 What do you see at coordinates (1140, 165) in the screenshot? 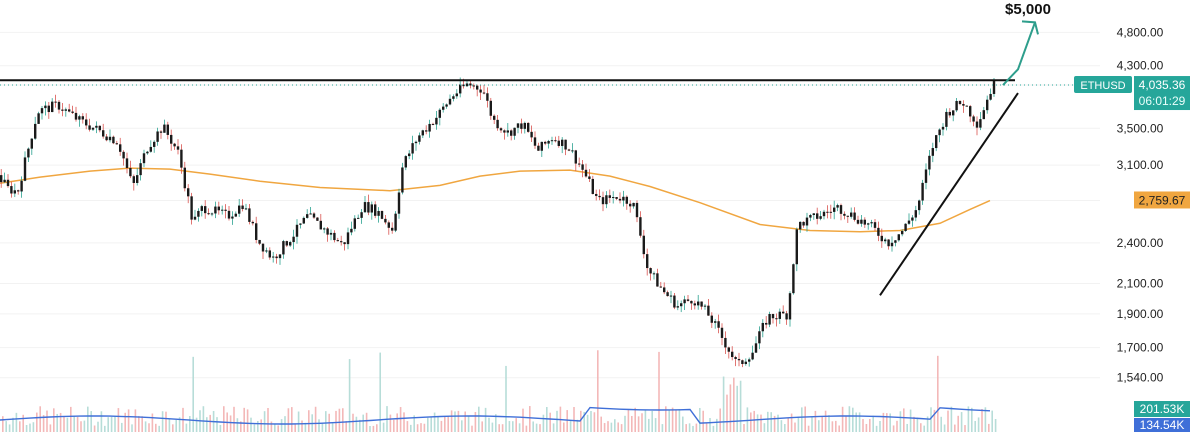
I see `y-tick-label: 3,100.00` at bounding box center [1140, 165].